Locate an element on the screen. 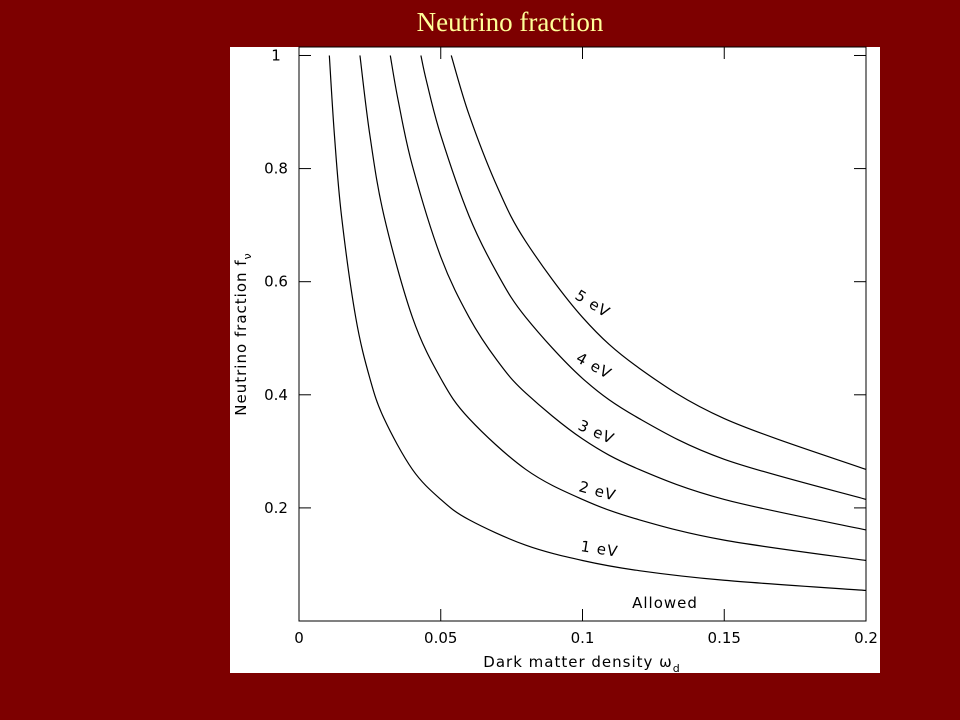 The image size is (960, 720). x-axis-label-sub: d is located at coordinates (677, 668).